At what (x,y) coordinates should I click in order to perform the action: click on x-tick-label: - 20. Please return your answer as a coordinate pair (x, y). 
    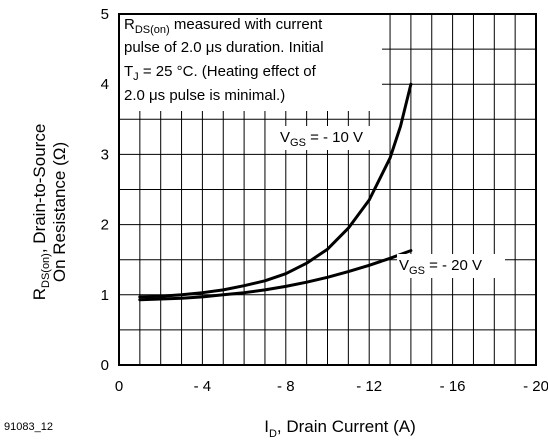
    Looking at the image, I should click on (535, 386).